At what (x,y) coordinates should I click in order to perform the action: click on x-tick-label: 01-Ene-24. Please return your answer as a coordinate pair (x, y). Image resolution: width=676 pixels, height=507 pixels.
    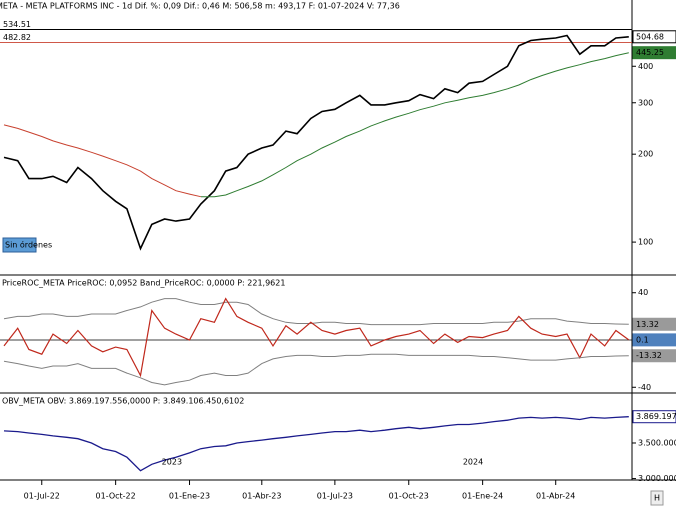
    Looking at the image, I should click on (482, 496).